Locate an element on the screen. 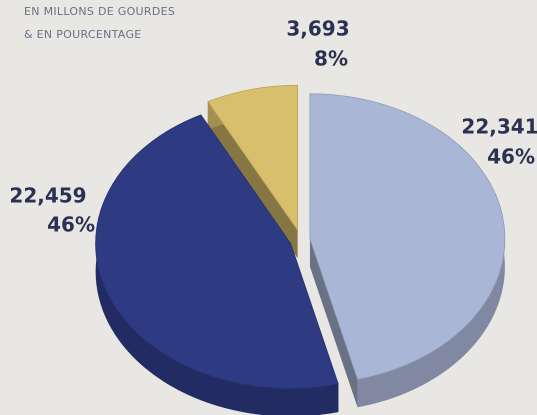 The width and height of the screenshot is (537, 415). percent-label: 8% is located at coordinates (331, 59).